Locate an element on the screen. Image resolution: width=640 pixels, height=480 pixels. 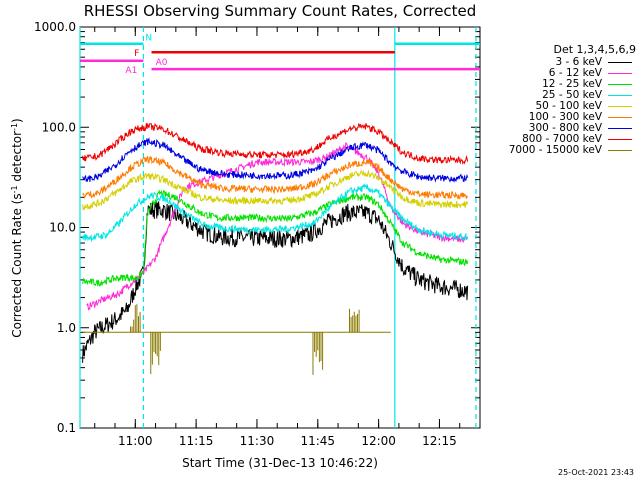
series-line-12-25-kev is located at coordinates (275, 238).